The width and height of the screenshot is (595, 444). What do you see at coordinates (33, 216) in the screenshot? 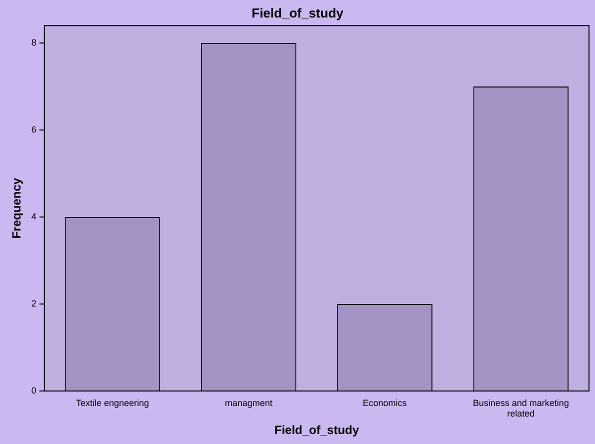
I see `y-tick-label: 4` at bounding box center [33, 216].